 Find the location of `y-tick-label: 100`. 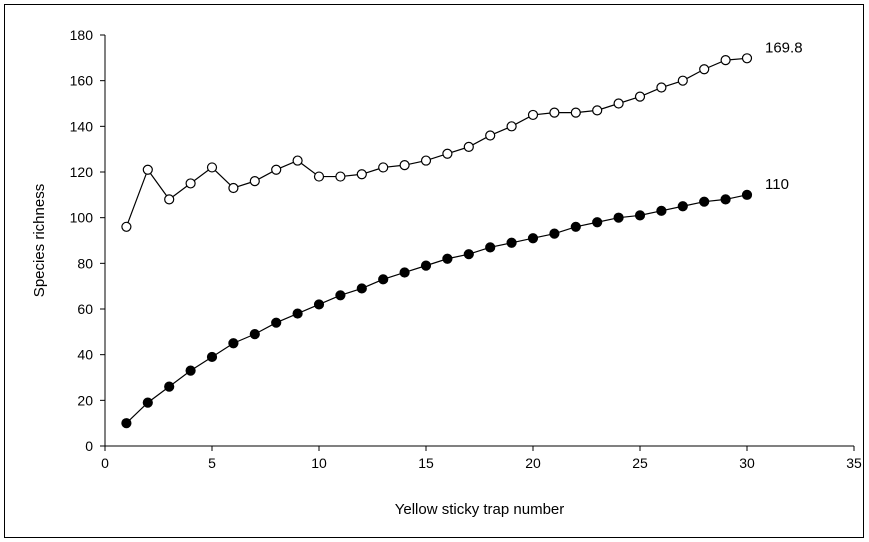

y-tick-label: 100 is located at coordinates (82, 218).